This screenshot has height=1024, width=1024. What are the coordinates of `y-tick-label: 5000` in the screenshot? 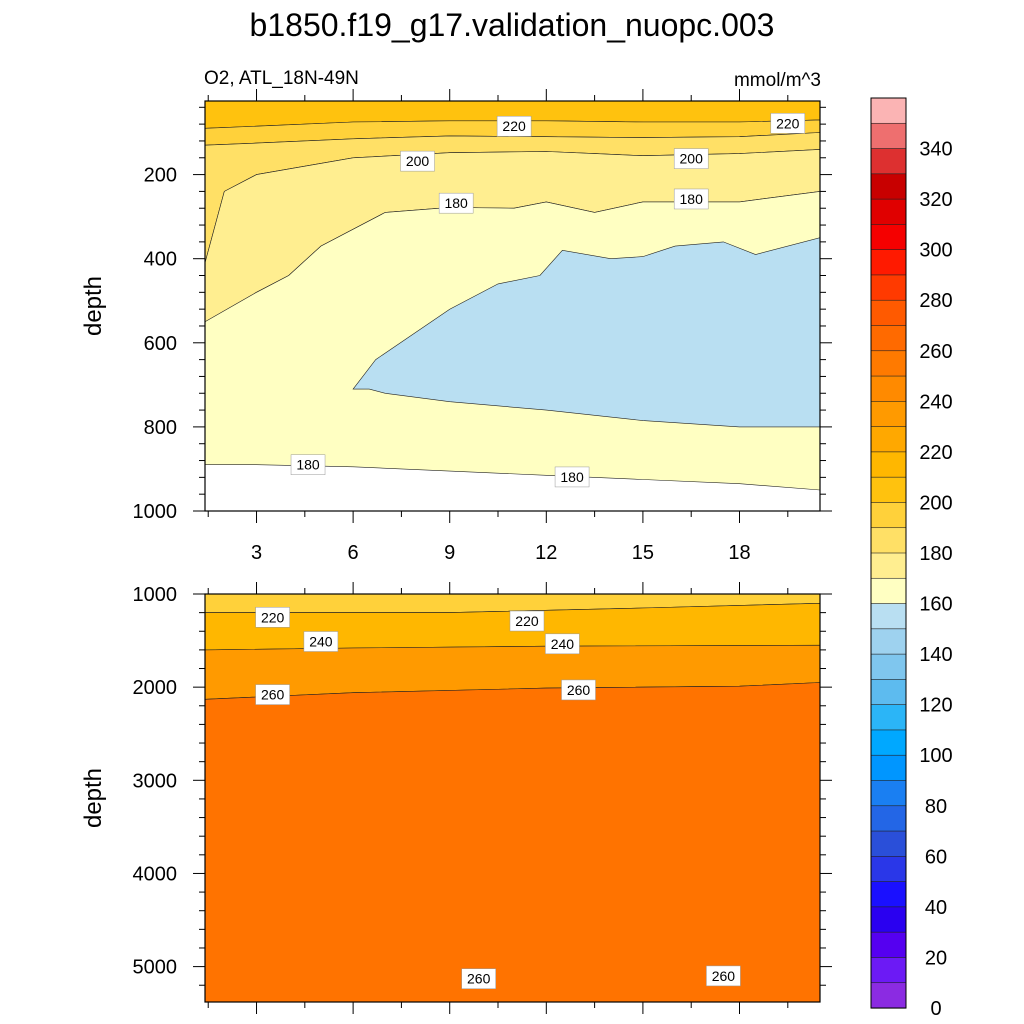 It's located at (155, 968).